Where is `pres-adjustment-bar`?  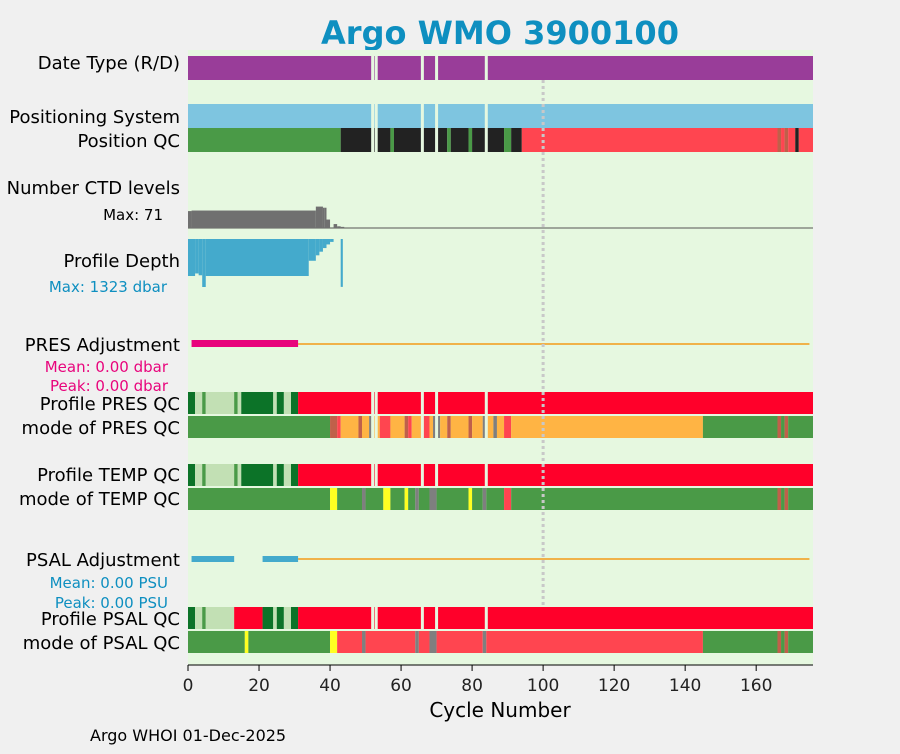
pres-adjustment-bar is located at coordinates (245, 343).